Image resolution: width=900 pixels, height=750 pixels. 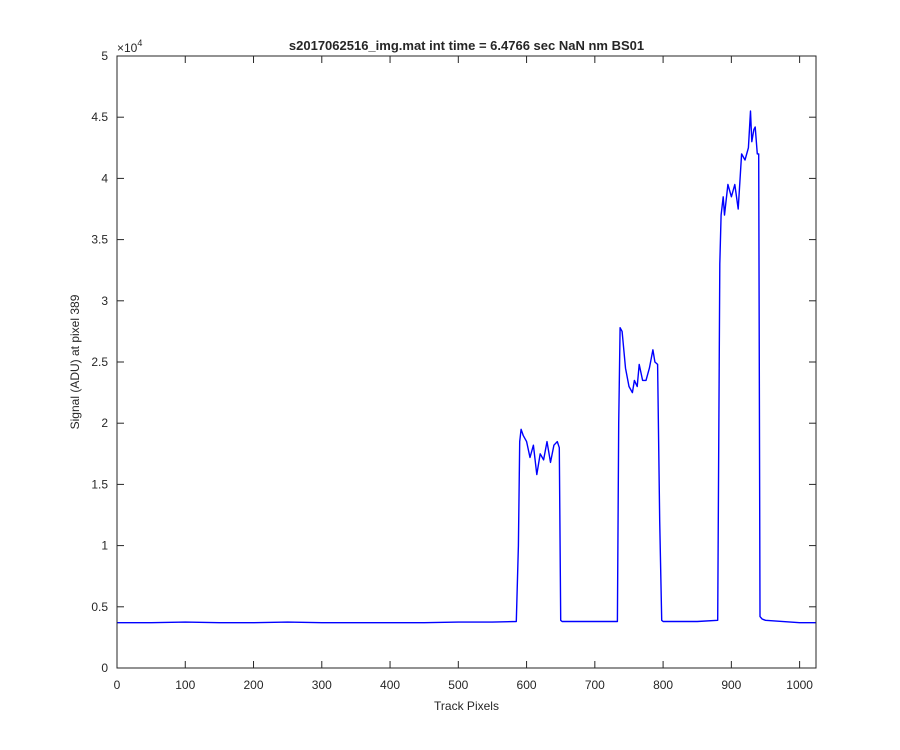 What do you see at coordinates (254, 685) in the screenshot?
I see `x-tick-label: 200` at bounding box center [254, 685].